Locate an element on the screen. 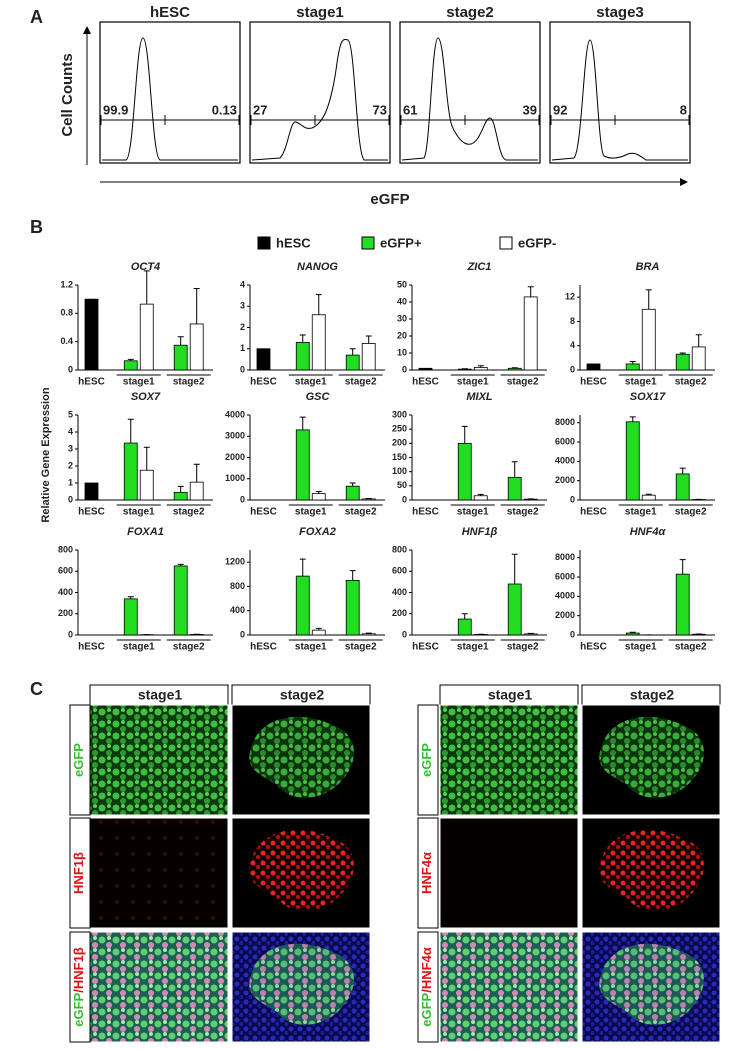  row-label: eGFP/HNF1β is located at coordinates (78, 987).